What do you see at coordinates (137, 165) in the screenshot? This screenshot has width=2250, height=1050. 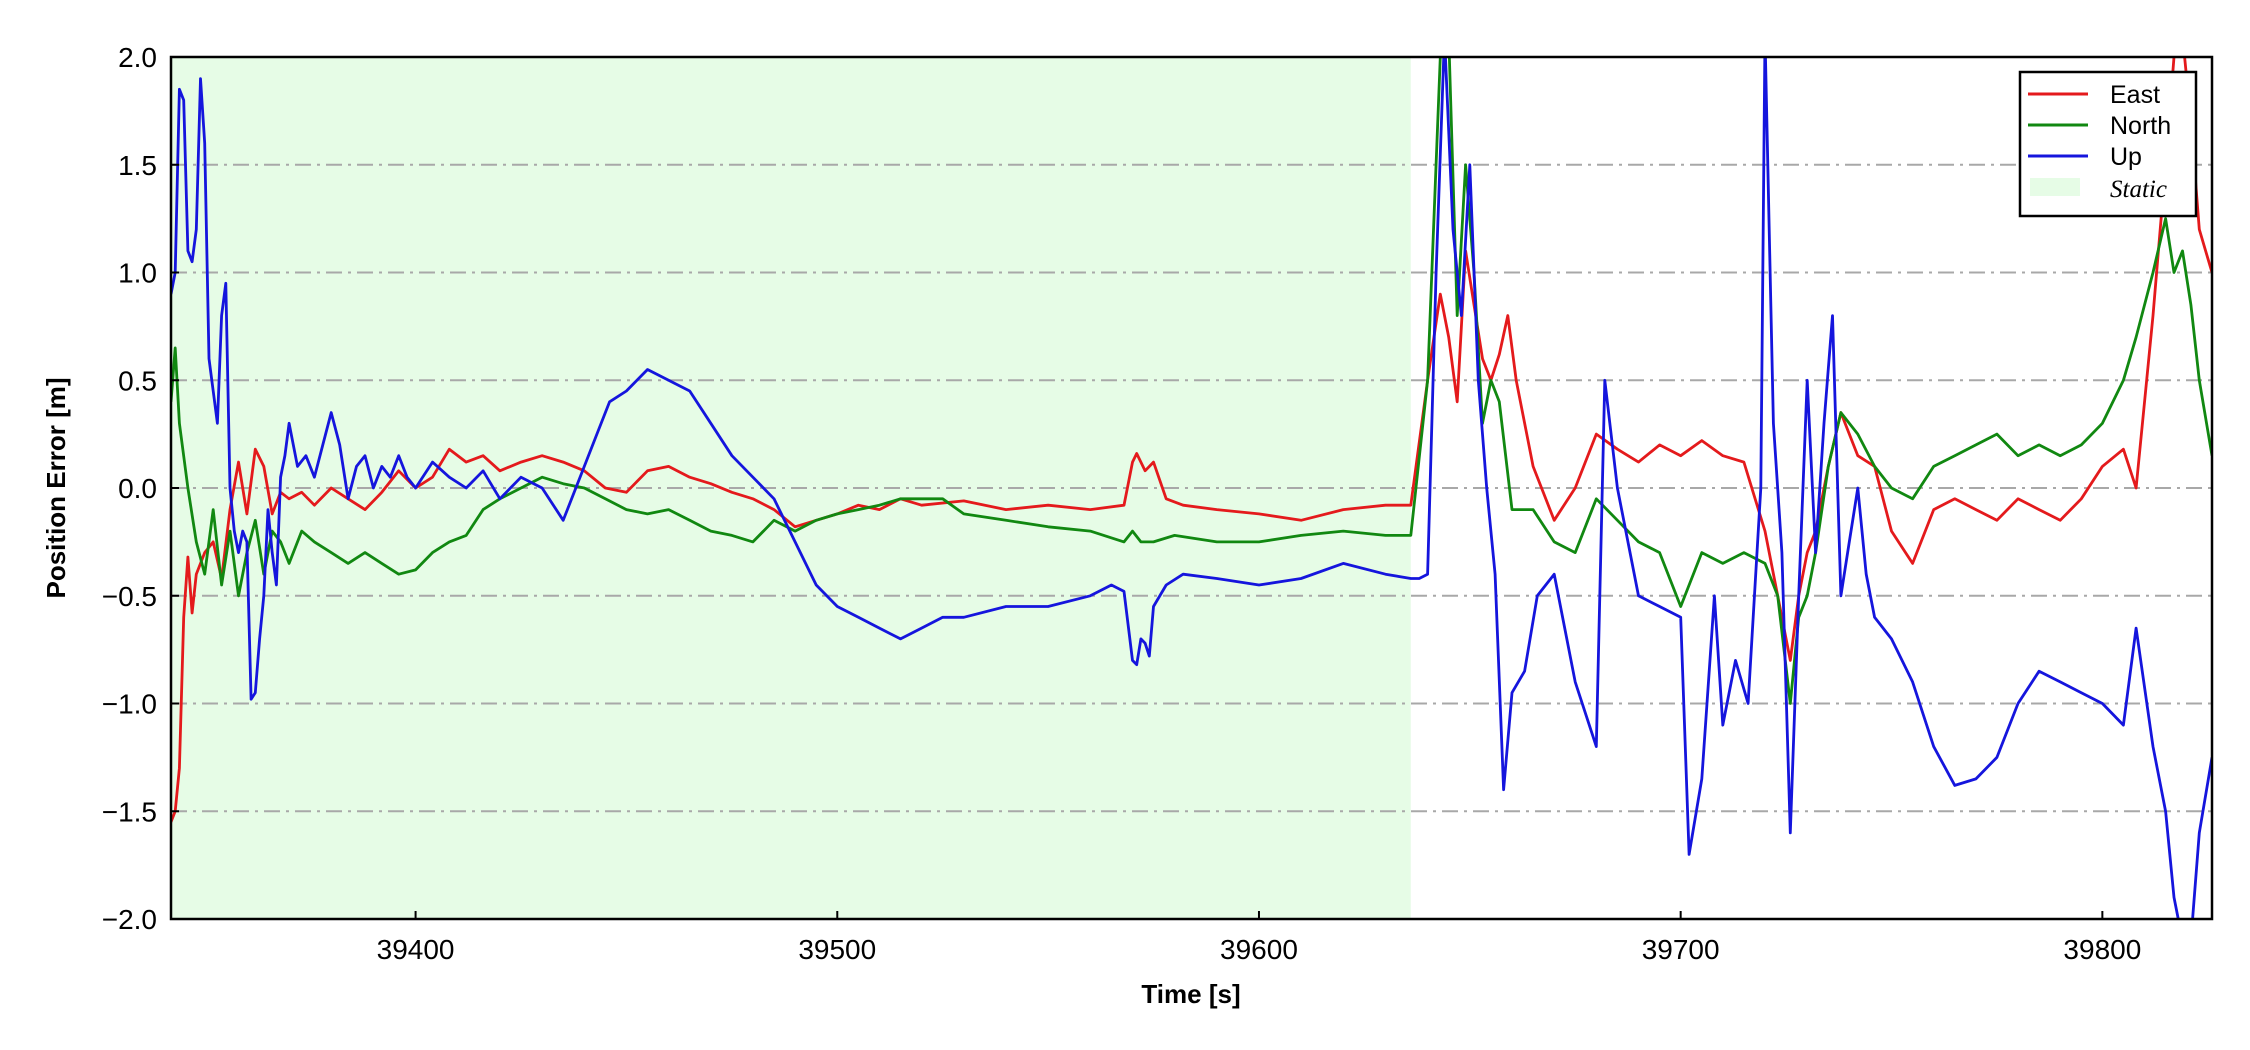 I see `y-tick-label-7: 1.5` at bounding box center [137, 165].